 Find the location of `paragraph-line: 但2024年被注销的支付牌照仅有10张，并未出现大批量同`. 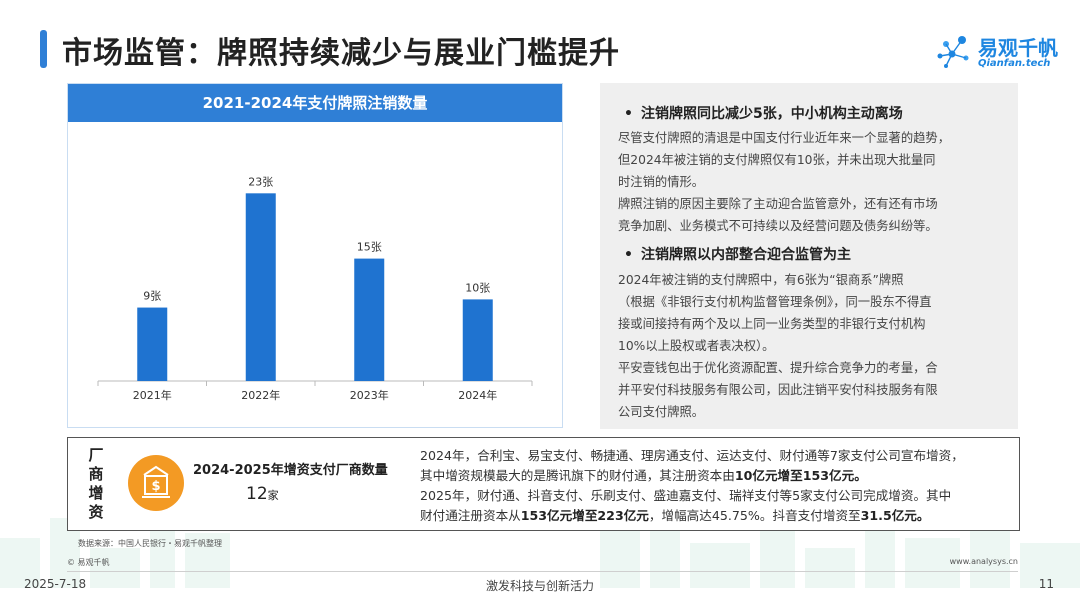

paragraph-line: 但2024年被注销的支付牌照仅有10张，并未出现大批量同 is located at coordinates (777, 160).